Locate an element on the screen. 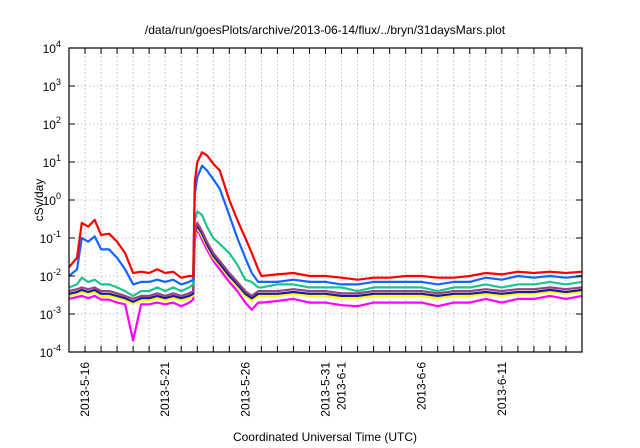  y-tick-exponent: -1 is located at coordinates (57, 234).